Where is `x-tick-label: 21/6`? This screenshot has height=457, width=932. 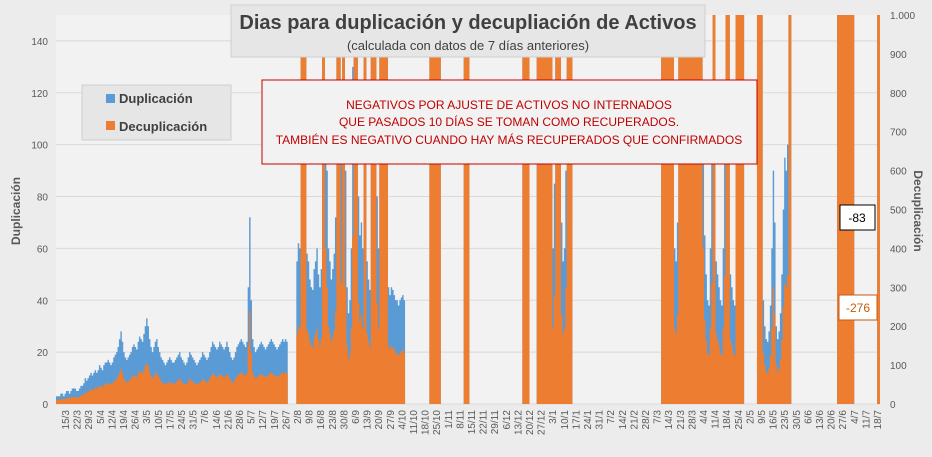 x-tick-label: 21/6 is located at coordinates (228, 420).